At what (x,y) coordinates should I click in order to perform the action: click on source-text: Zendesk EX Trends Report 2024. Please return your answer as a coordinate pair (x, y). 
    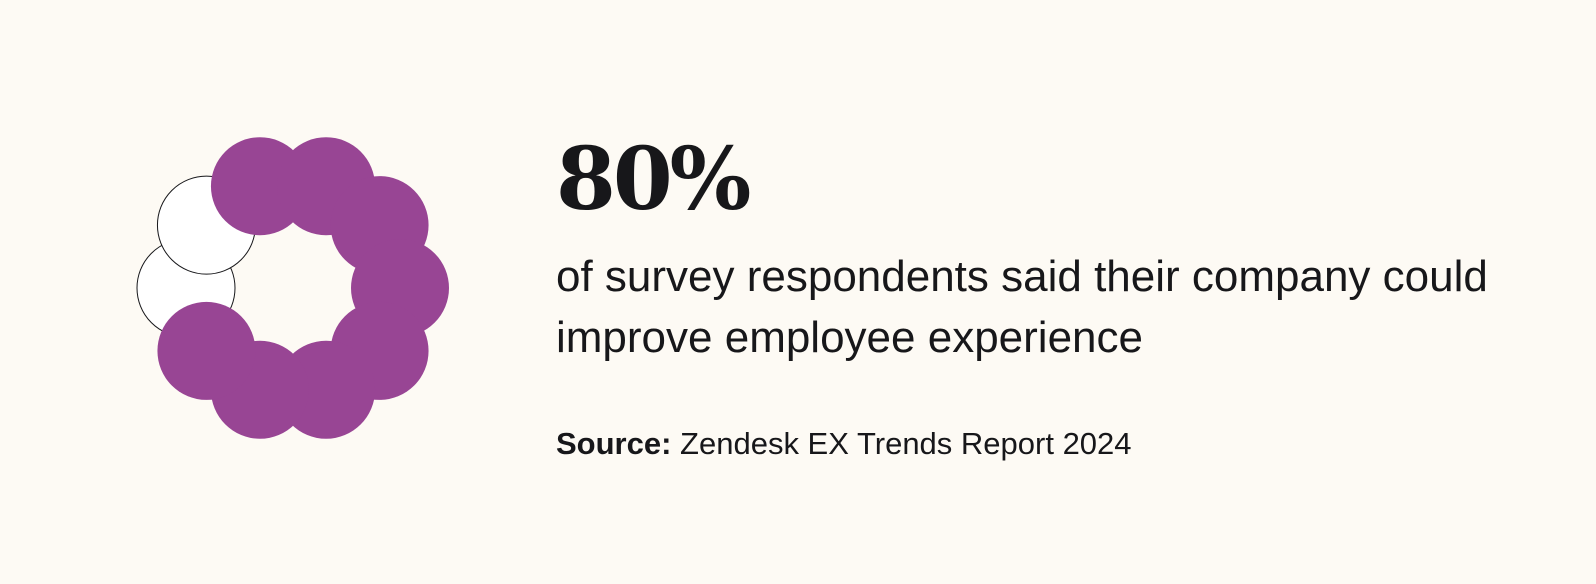
    Looking at the image, I should click on (906, 443).